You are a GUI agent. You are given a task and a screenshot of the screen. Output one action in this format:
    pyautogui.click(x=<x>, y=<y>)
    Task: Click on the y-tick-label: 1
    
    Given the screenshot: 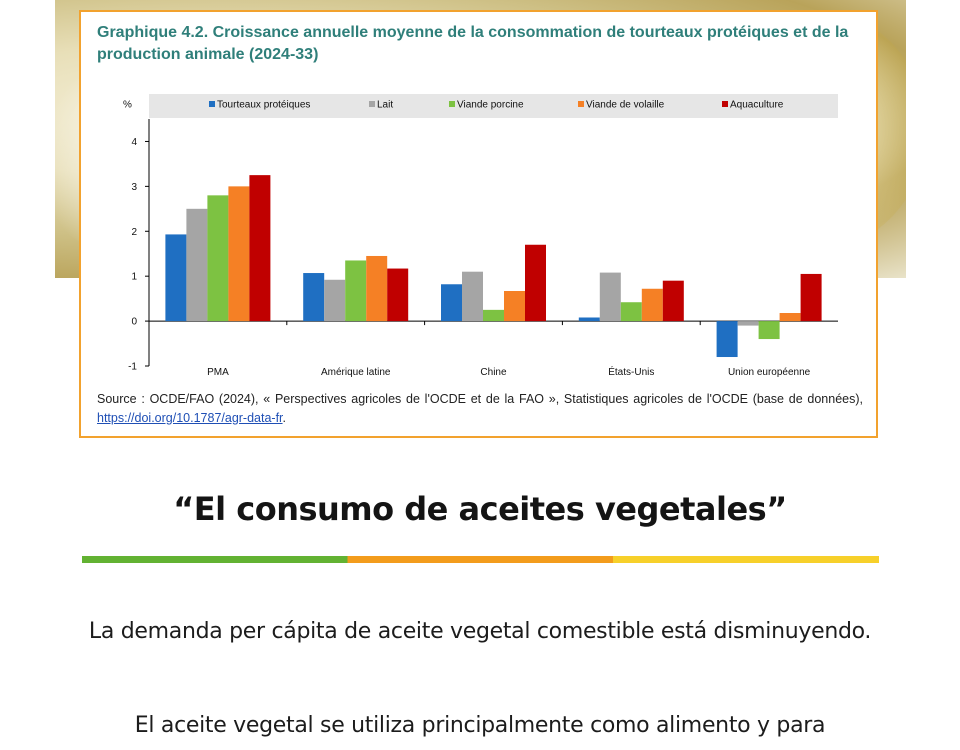 What is the action you would take?
    pyautogui.click(x=134, y=277)
    